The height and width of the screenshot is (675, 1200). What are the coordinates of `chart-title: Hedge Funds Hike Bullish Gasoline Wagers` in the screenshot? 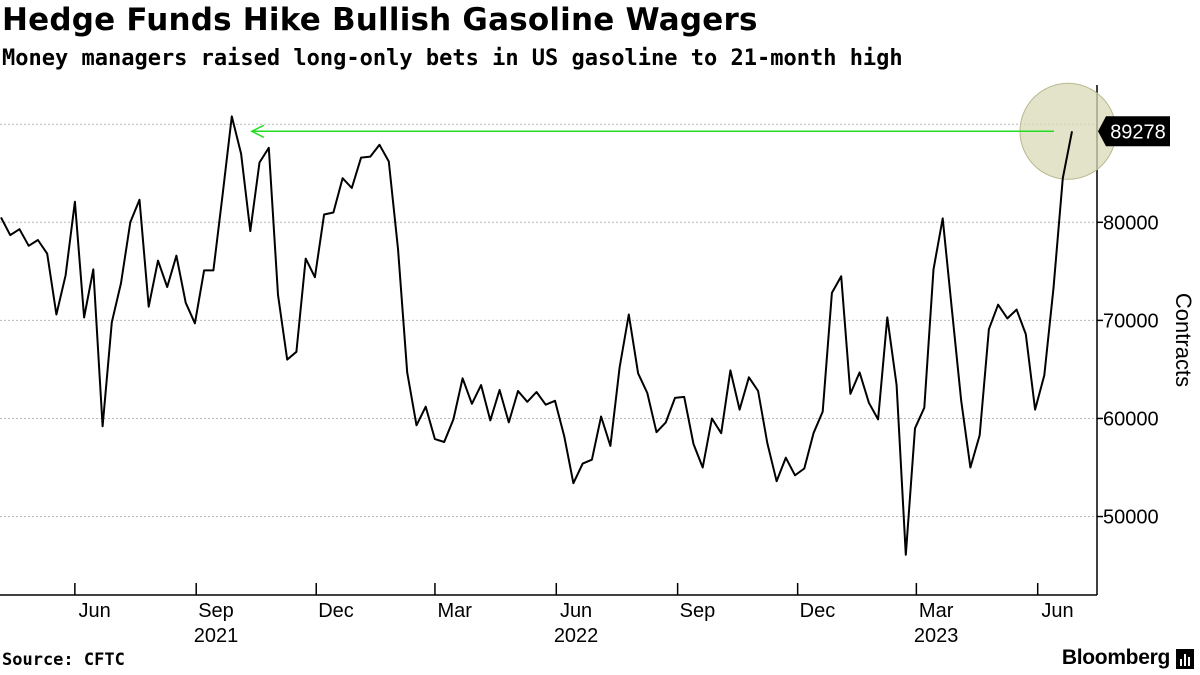 It's located at (380, 20).